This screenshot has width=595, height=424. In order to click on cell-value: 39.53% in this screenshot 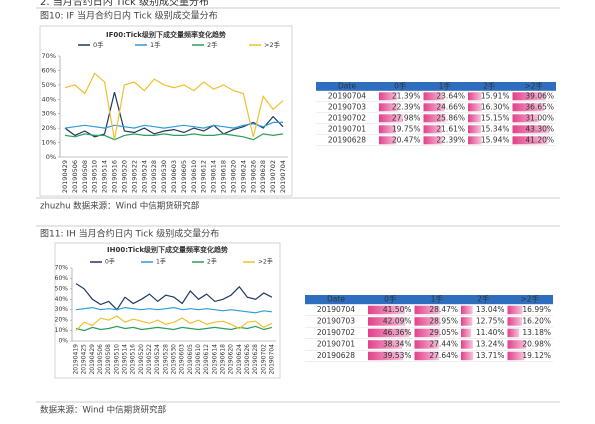, I will do `click(397, 355)`.